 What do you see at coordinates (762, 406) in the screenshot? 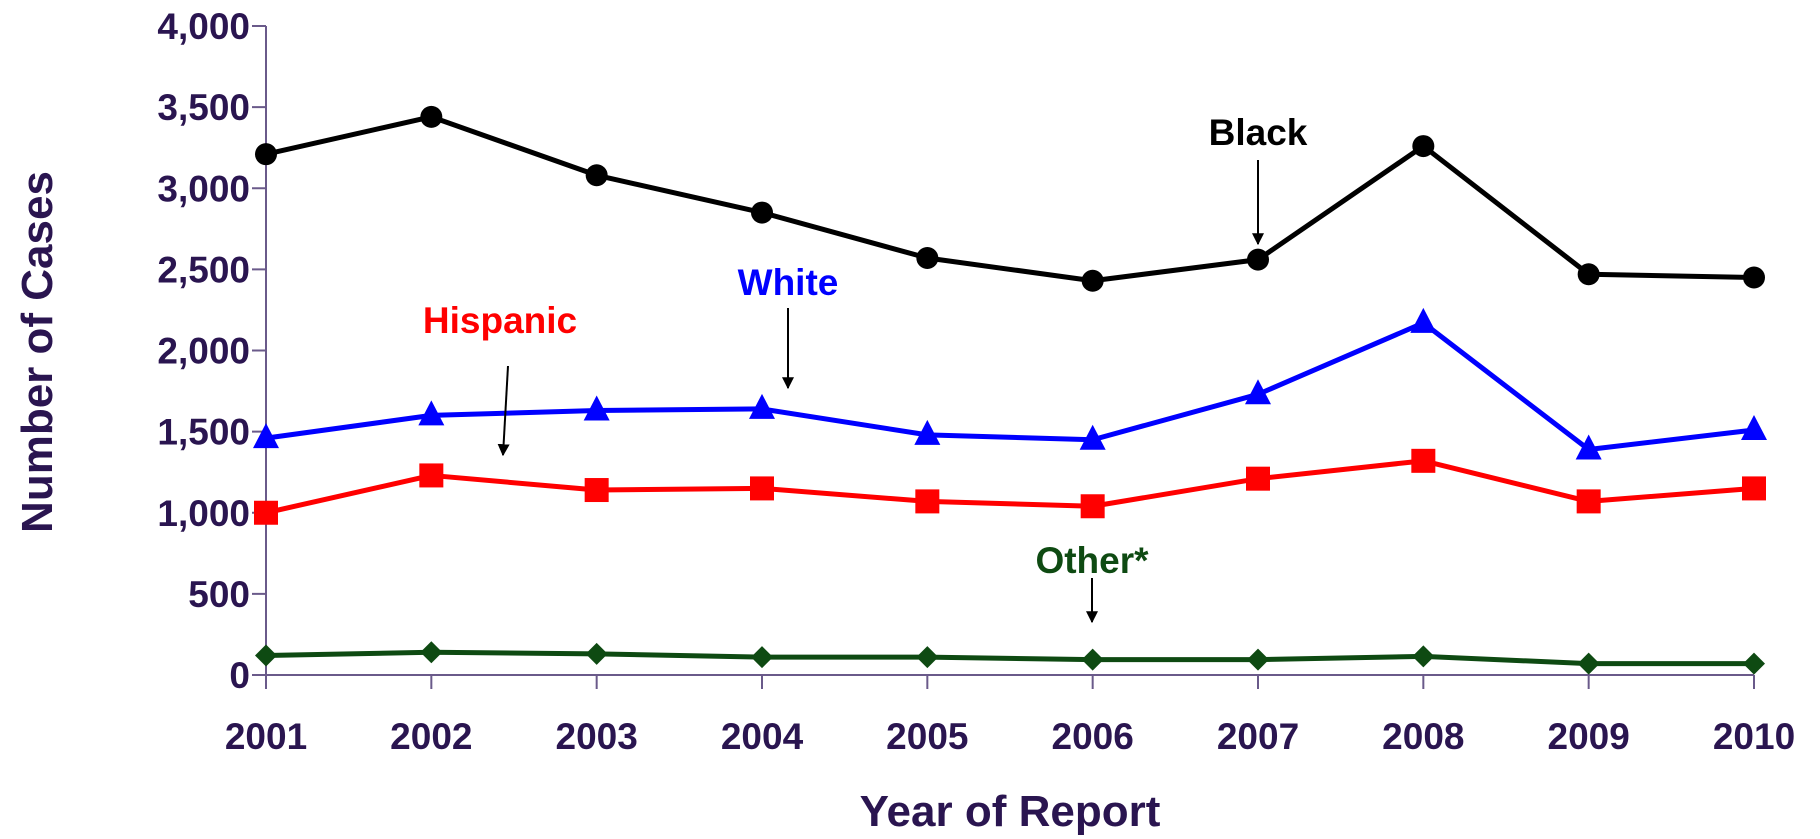
I see `data-point: White 2004: 1640` at bounding box center [762, 406].